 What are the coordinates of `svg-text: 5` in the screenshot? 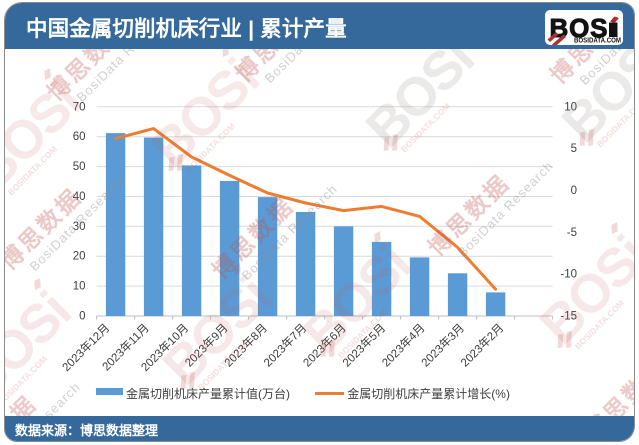 It's located at (574, 149).